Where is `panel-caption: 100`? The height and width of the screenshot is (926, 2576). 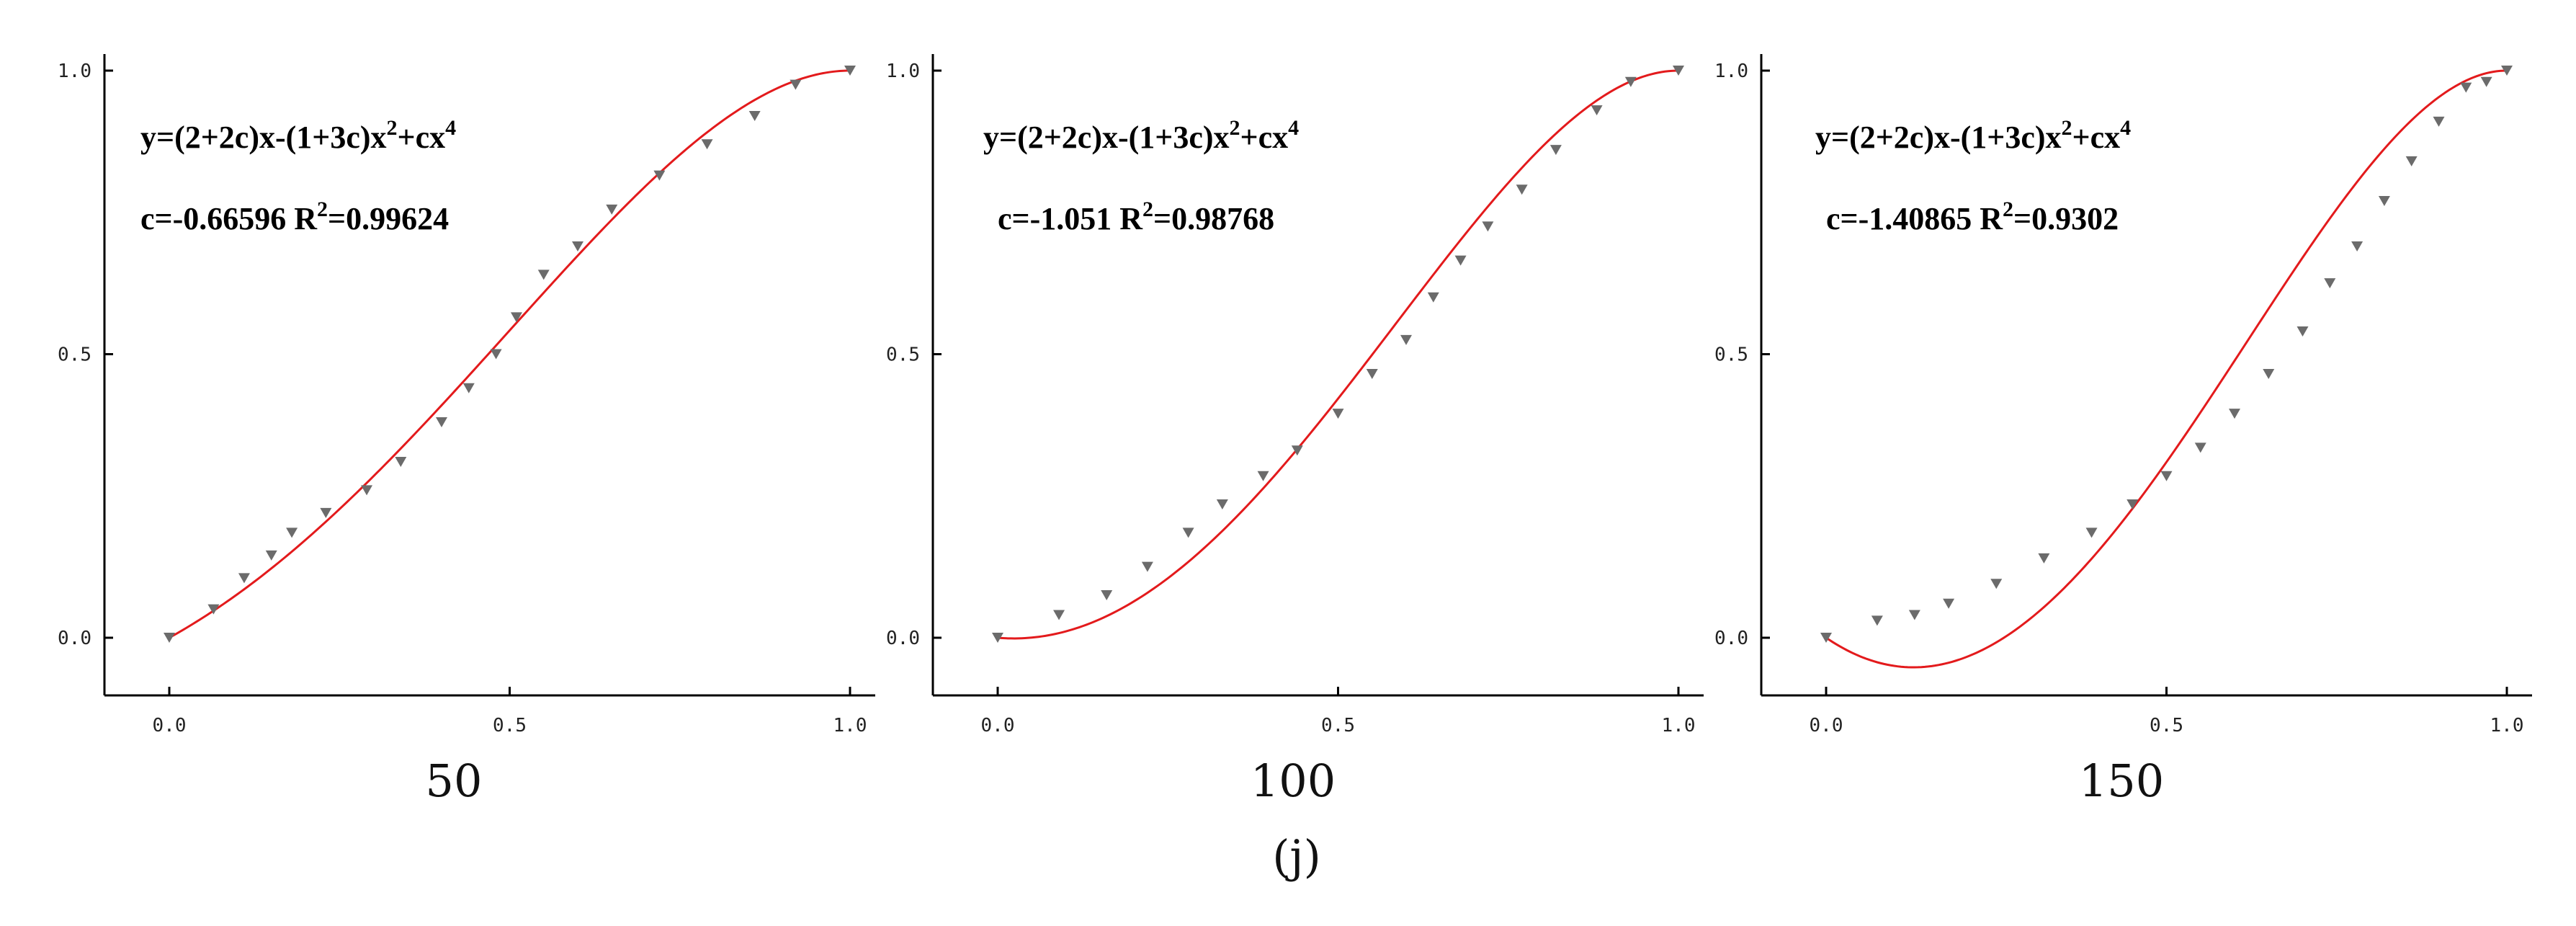
panel-caption: 100 is located at coordinates (1293, 780).